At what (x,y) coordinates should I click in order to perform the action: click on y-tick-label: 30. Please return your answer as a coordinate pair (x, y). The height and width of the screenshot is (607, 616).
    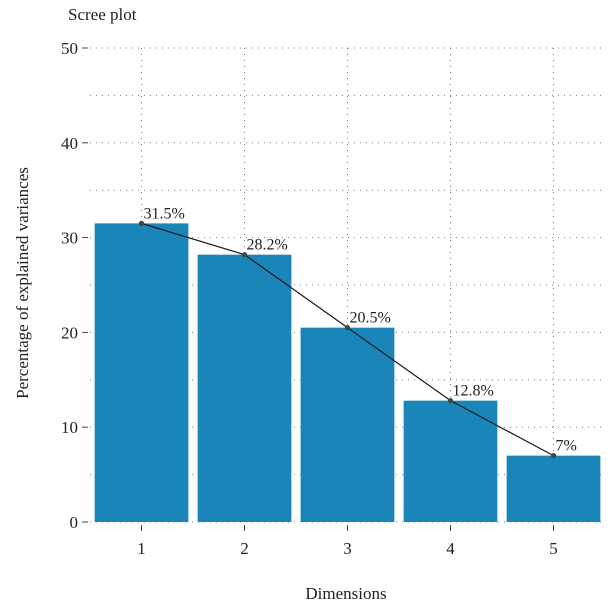
    Looking at the image, I should click on (69, 238).